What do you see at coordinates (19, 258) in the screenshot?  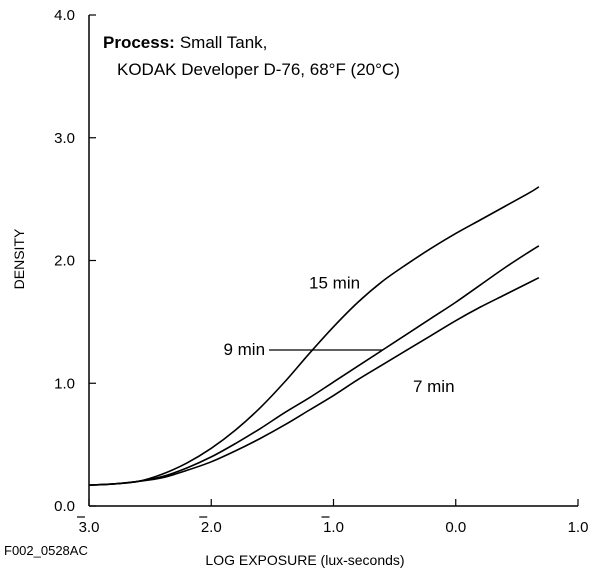 I see `y-axis-label: DENSITY` at bounding box center [19, 258].